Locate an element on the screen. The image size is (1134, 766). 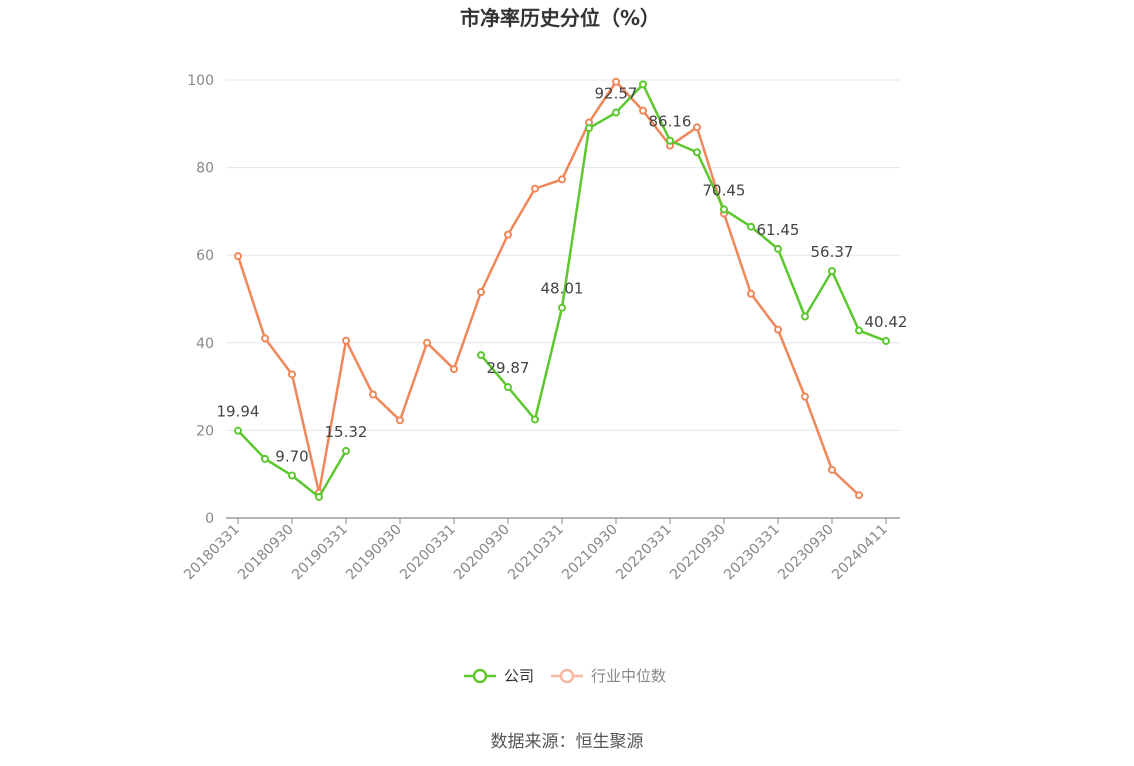
legend-company-label: 公司 is located at coordinates (519, 676).